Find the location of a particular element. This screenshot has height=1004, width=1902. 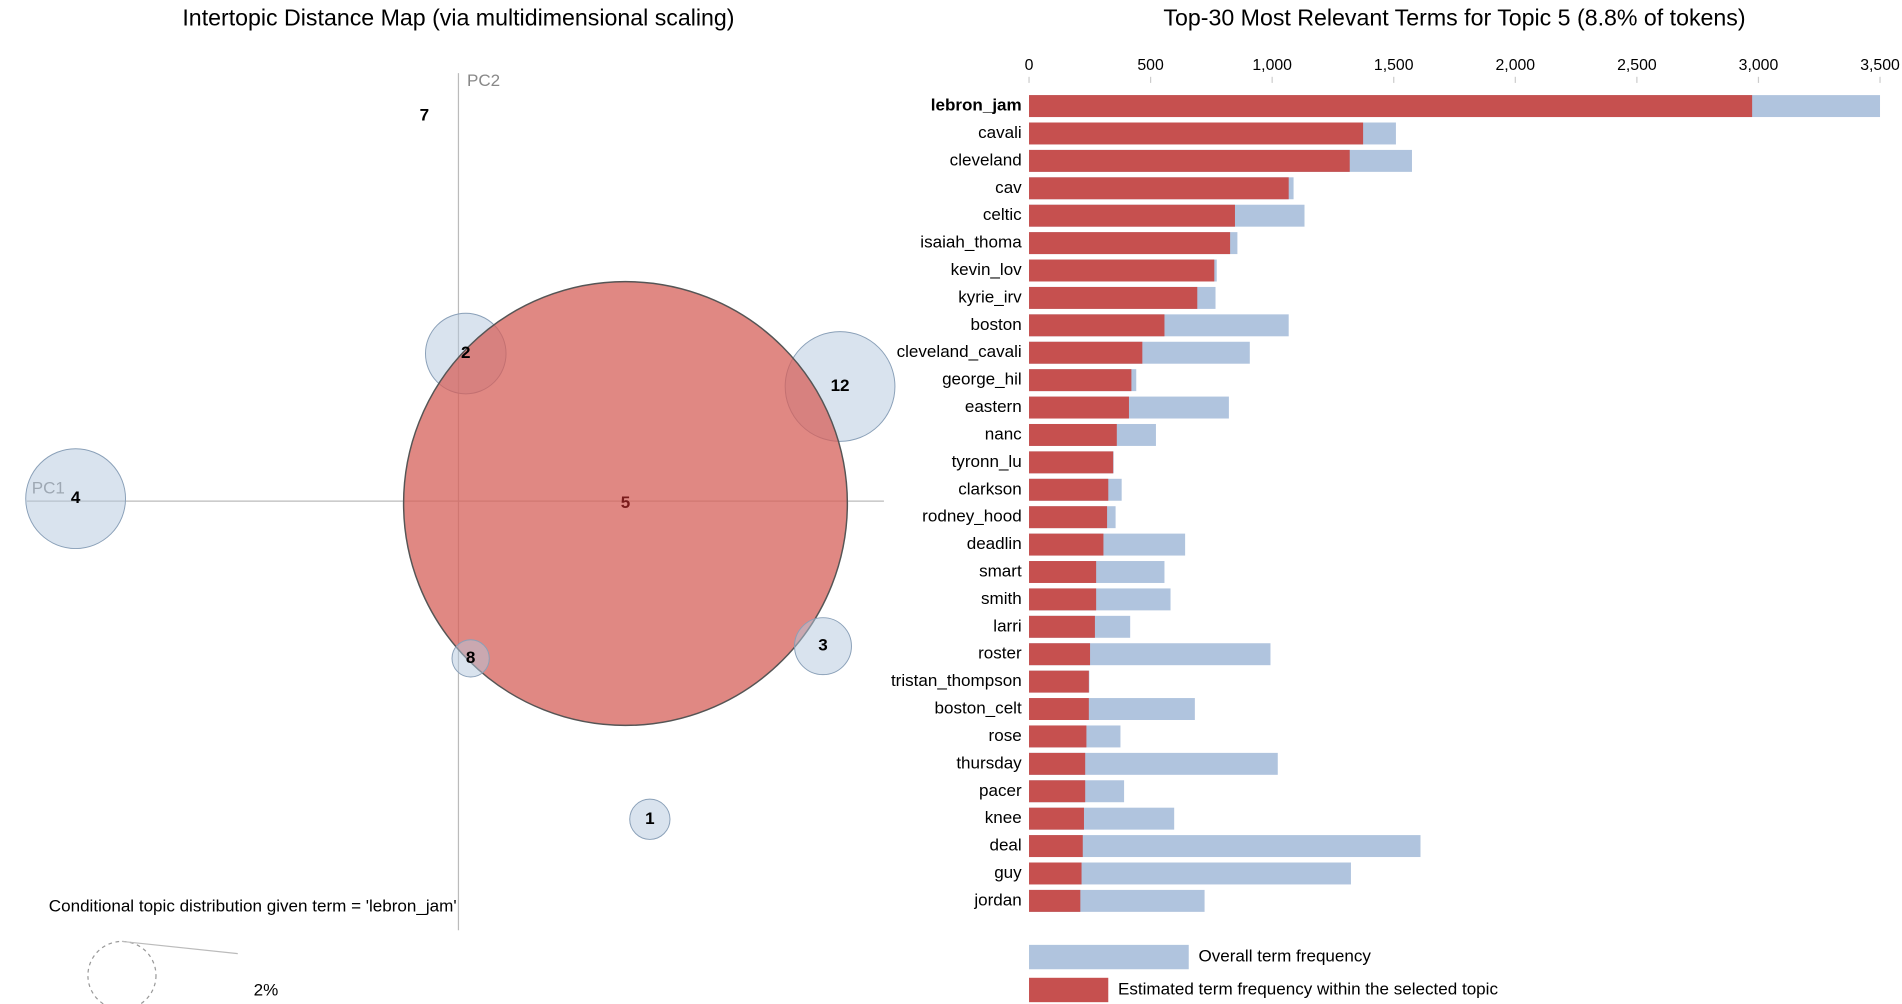

term-label: knee is located at coordinates (1003, 817).